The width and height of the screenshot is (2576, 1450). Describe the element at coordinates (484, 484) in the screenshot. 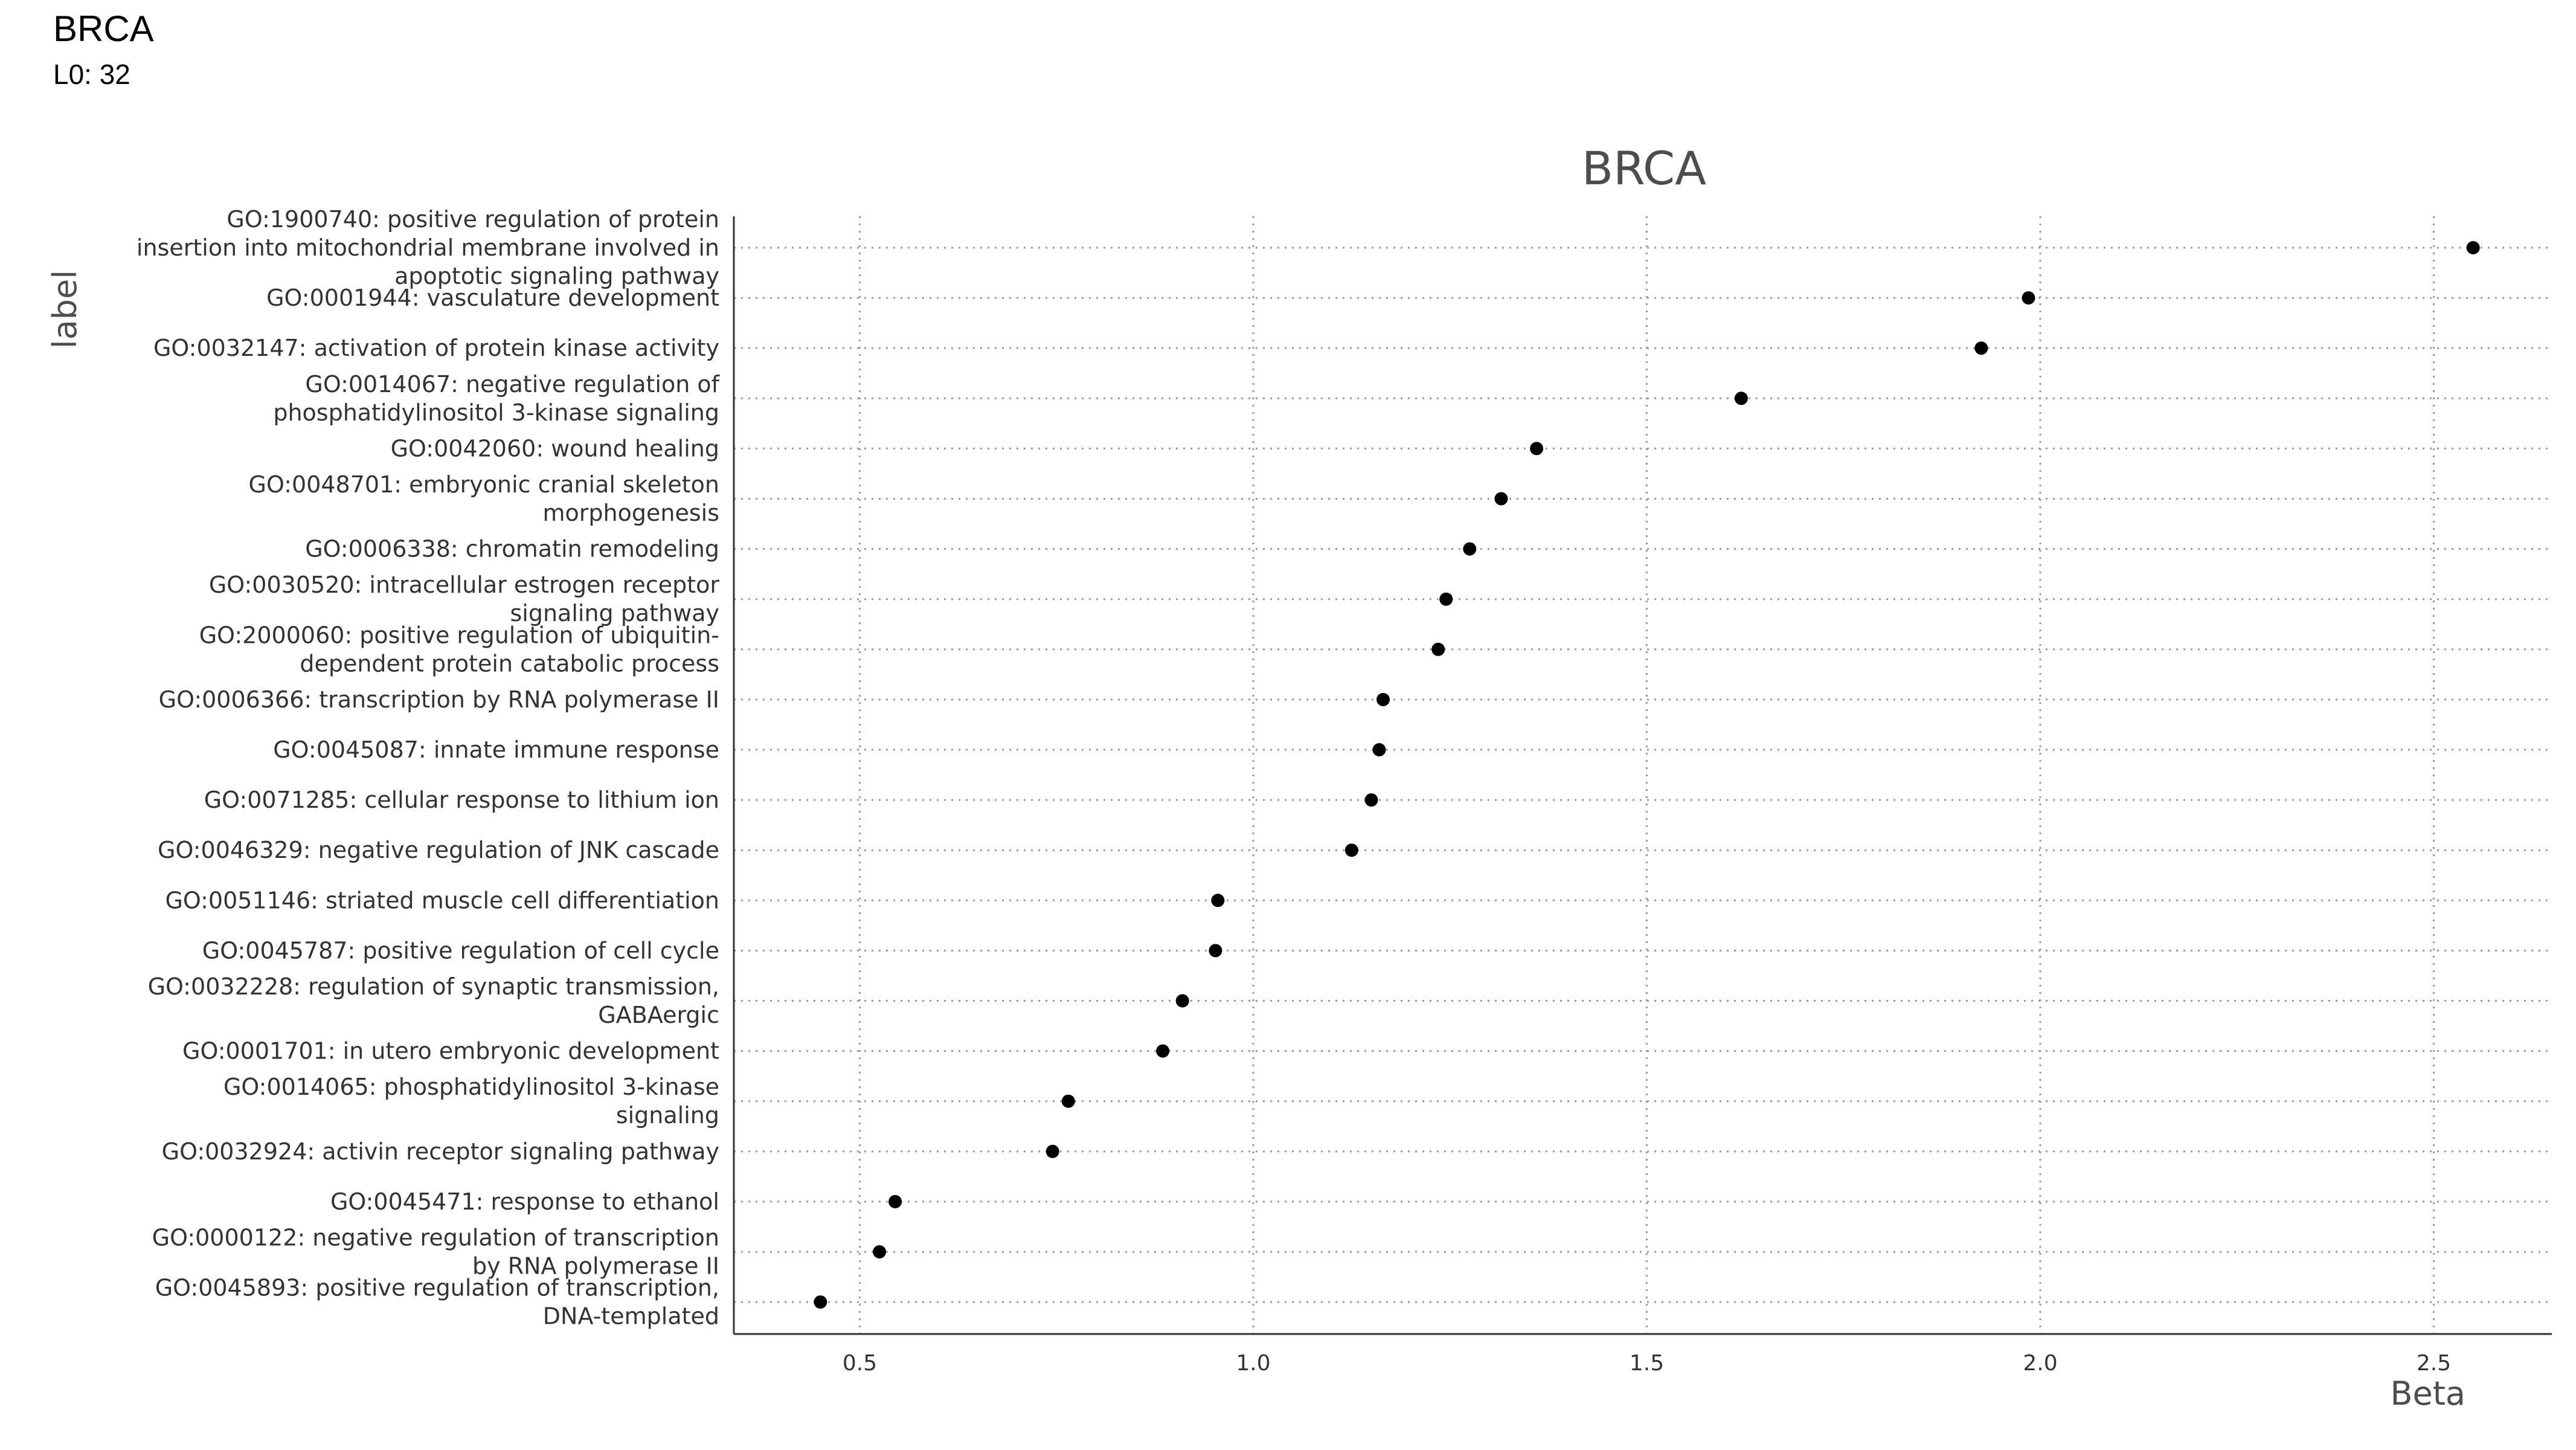

I see `y-tick-label-line: GO:0048701: embryonic cranial skeleton` at that location.